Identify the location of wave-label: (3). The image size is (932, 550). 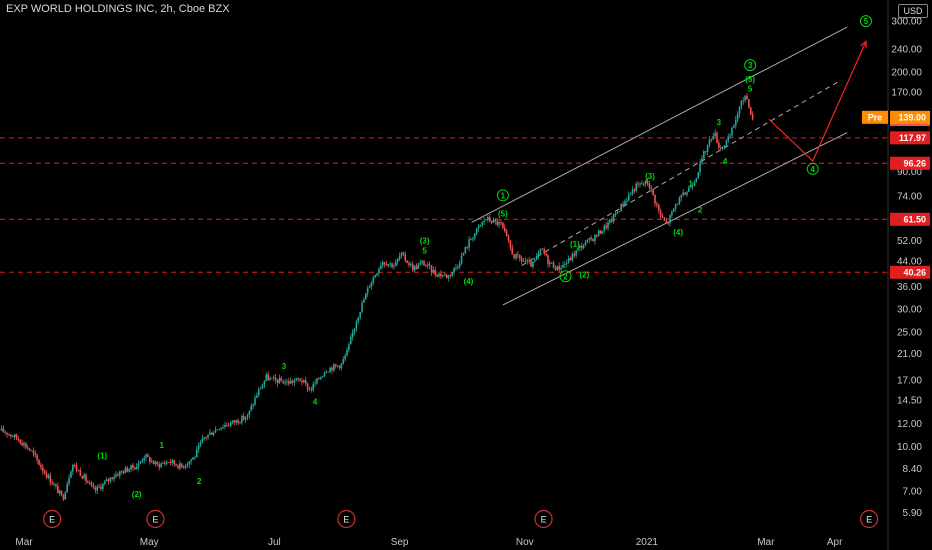
(425, 240).